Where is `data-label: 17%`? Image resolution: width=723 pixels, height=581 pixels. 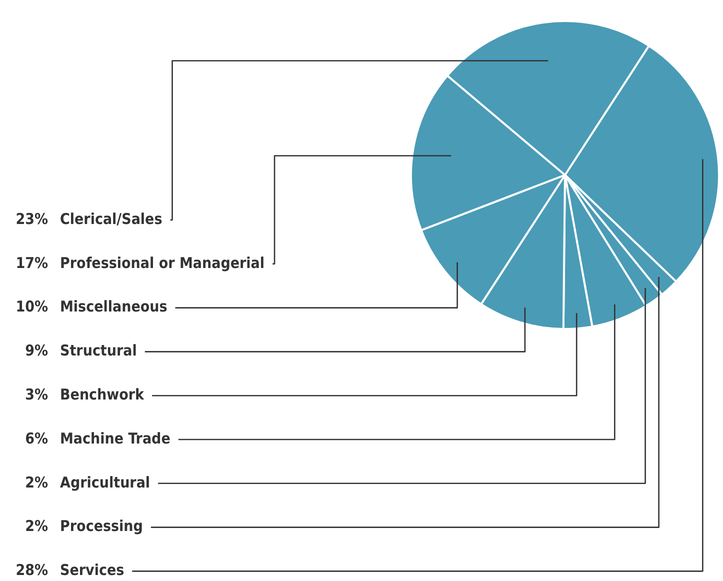 data-label: 17% is located at coordinates (32, 263).